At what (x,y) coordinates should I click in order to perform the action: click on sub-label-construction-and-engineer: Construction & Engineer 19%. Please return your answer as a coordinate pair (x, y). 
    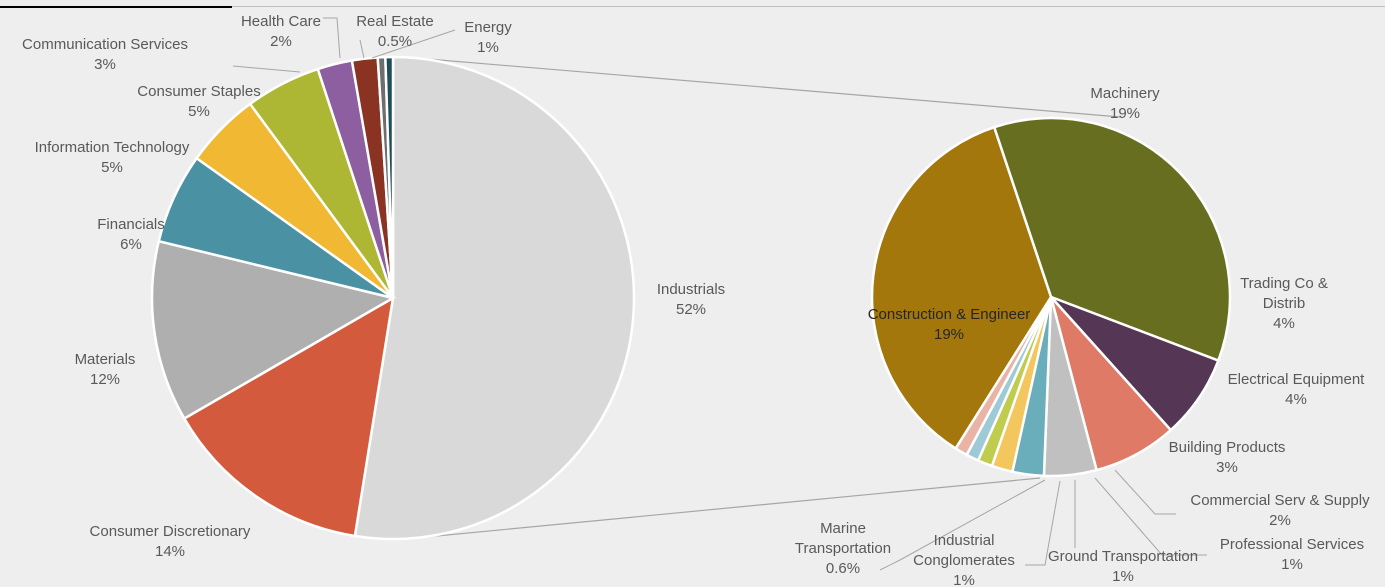
    Looking at the image, I should click on (949, 324).